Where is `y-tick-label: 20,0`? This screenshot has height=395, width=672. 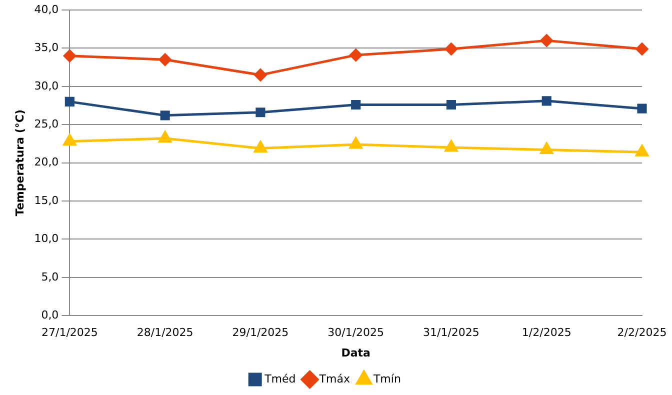
y-tick-label: 20,0 is located at coordinates (46, 162).